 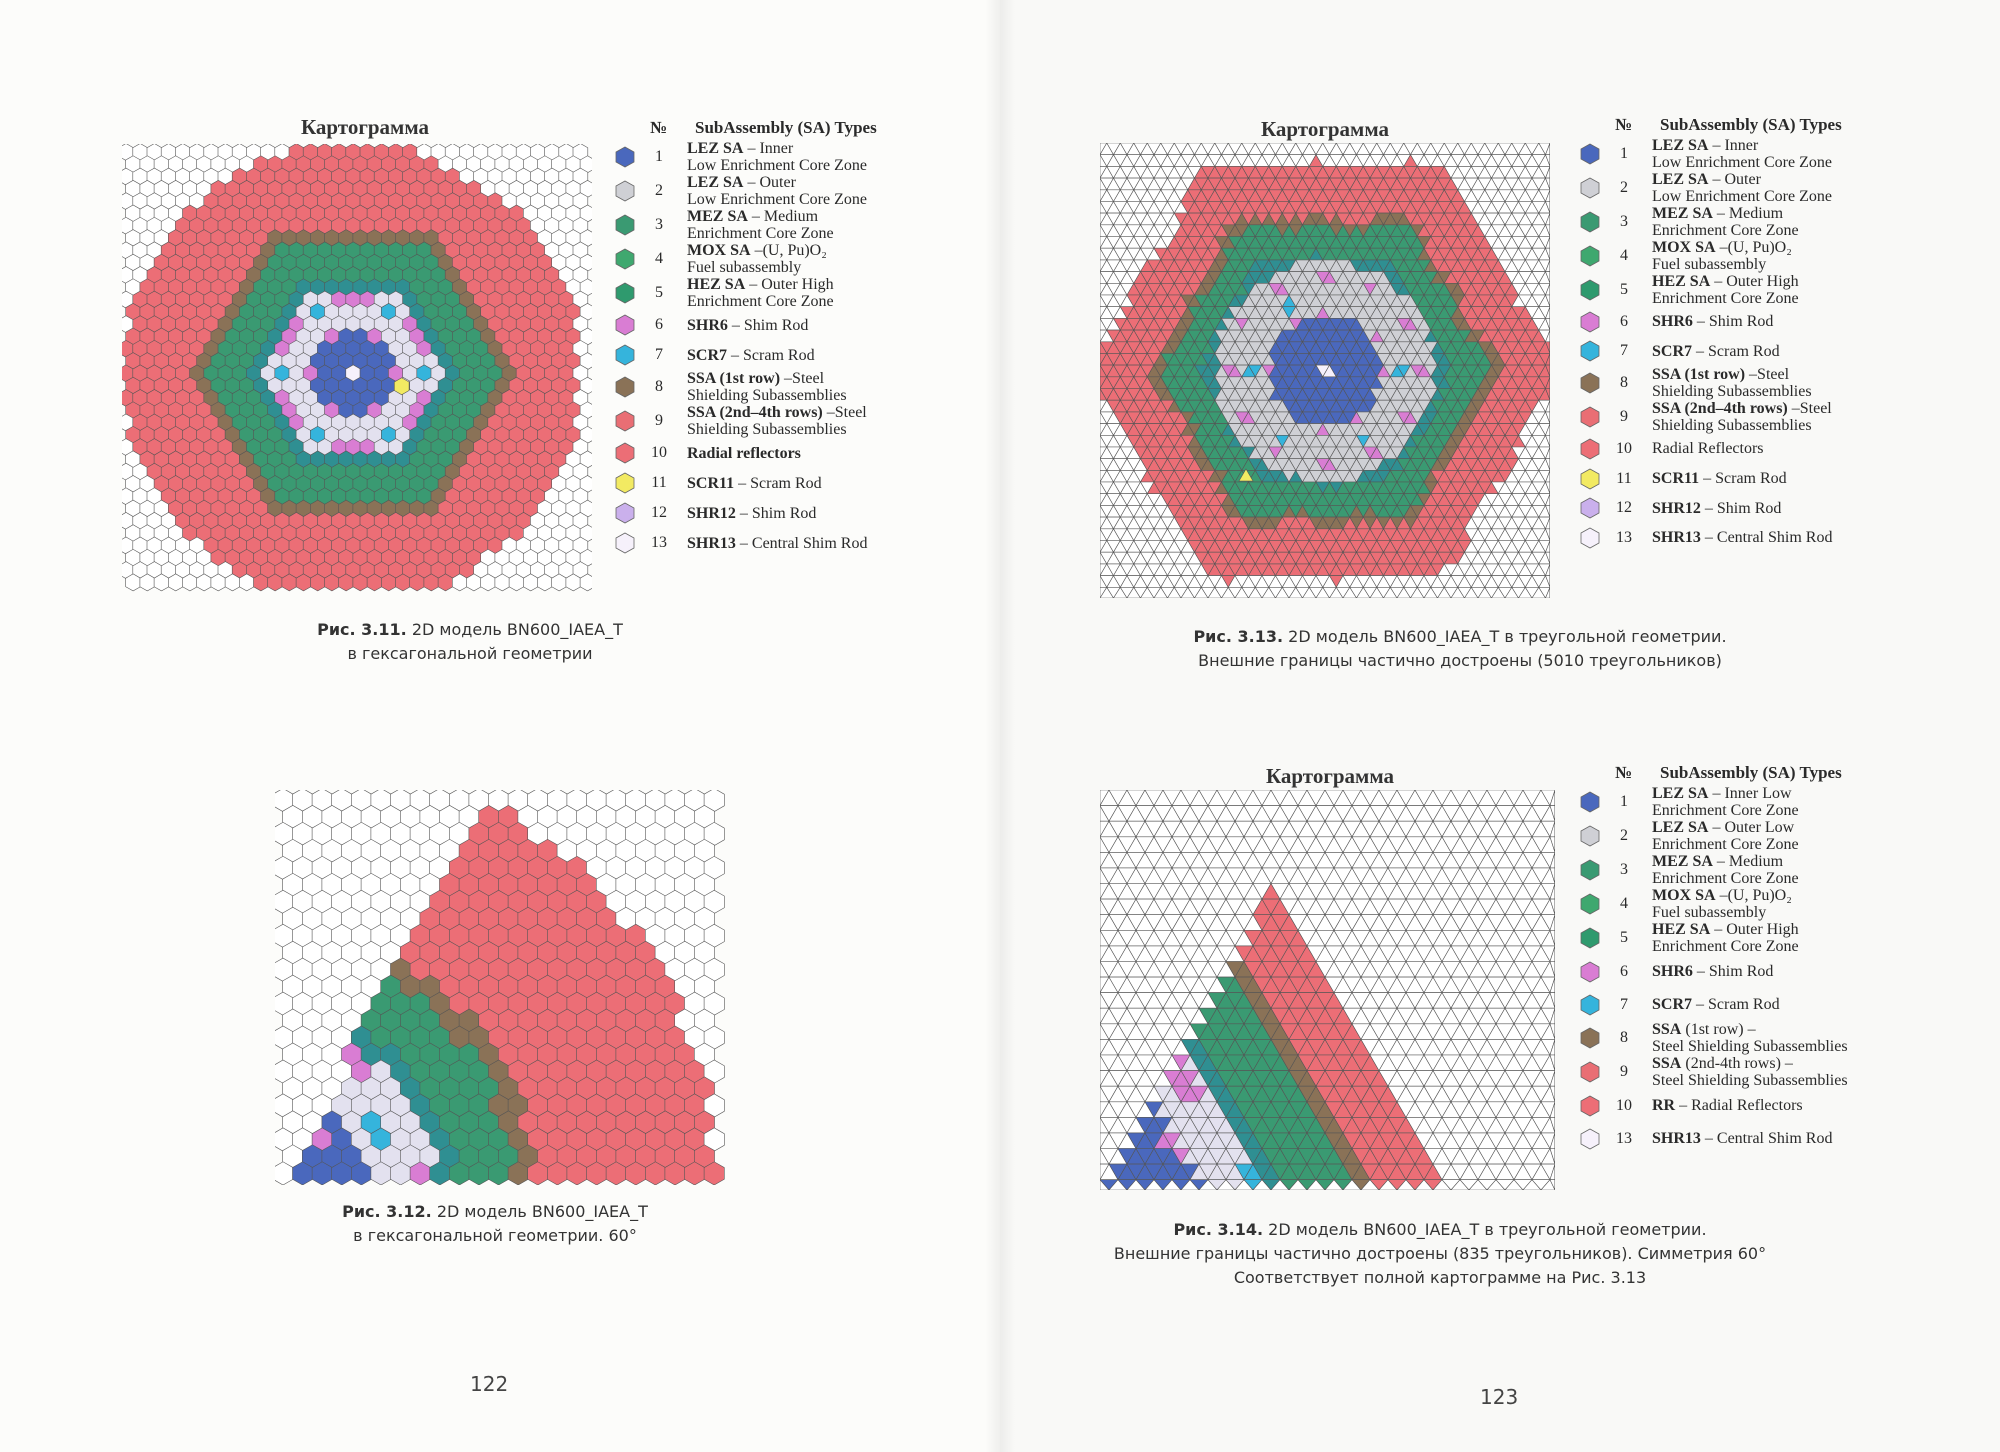 I want to click on legend-item-4: 4 MOX SA –(U, Pu)O₂ Fuel subassembly, so click(x=1735, y=256).